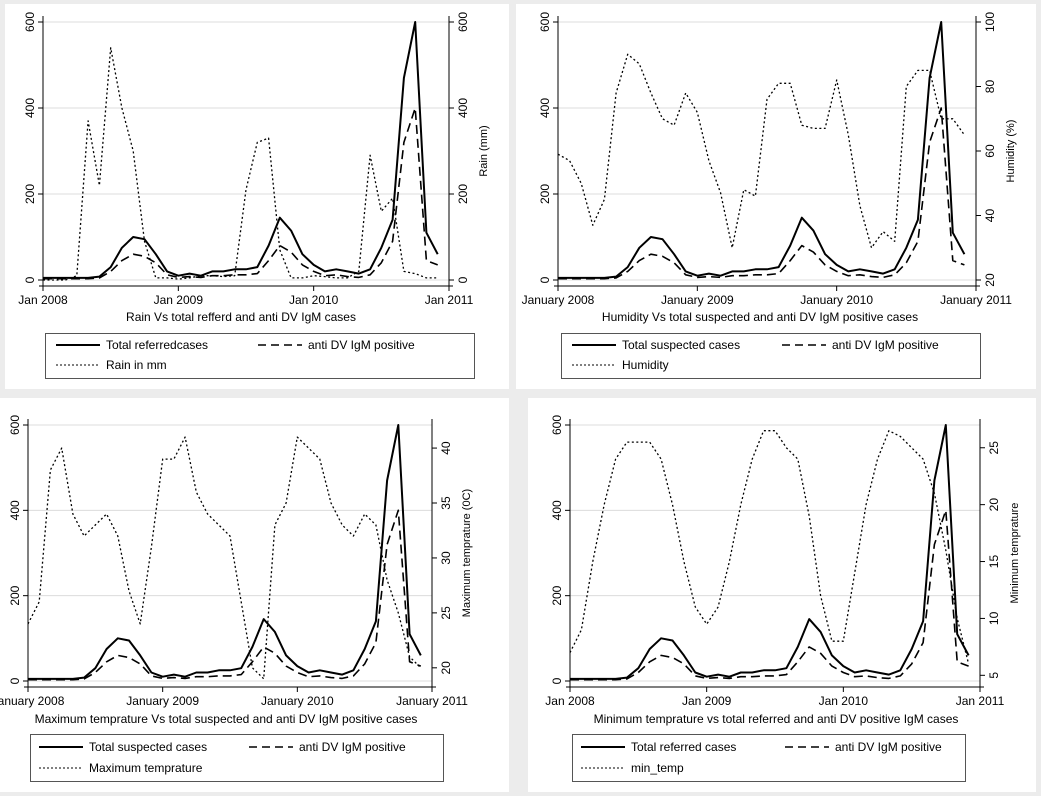 This screenshot has height=796, width=1041. I want to click on legend-item: Humidity, so click(620, 365).